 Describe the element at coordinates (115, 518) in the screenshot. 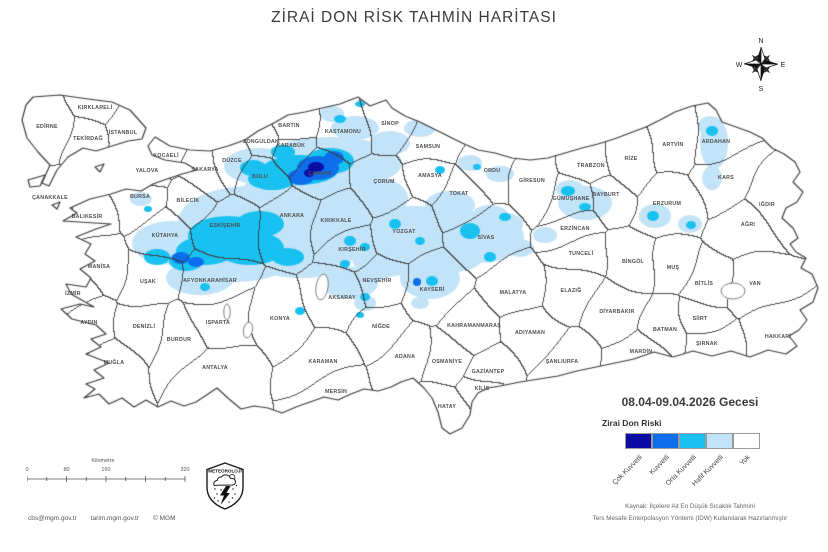

I see `footer-link: tarim.mgm.gov.tr` at that location.